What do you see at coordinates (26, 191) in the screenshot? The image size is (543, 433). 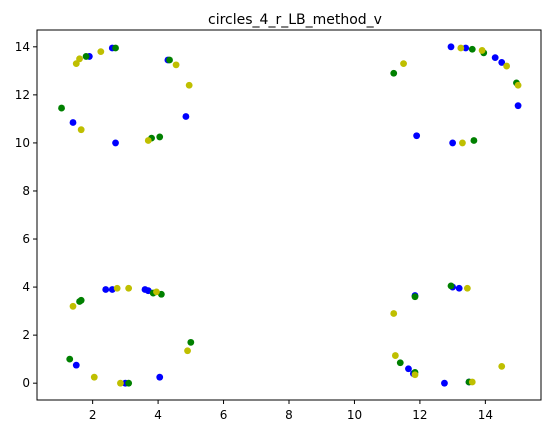 I see `y-tick-label: 8` at bounding box center [26, 191].